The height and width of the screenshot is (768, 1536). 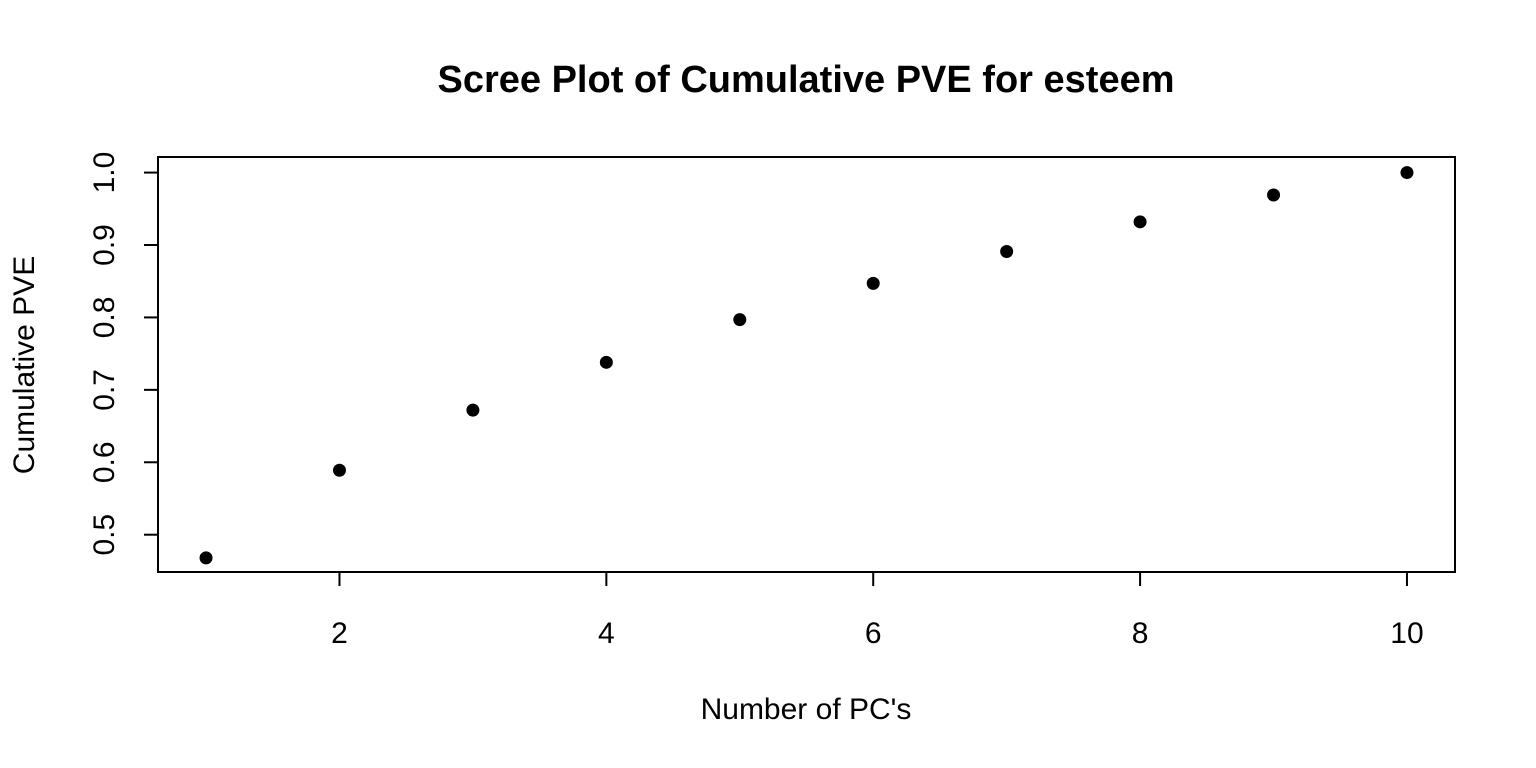 What do you see at coordinates (1140, 633) in the screenshot?
I see `x-tick-label: 8` at bounding box center [1140, 633].